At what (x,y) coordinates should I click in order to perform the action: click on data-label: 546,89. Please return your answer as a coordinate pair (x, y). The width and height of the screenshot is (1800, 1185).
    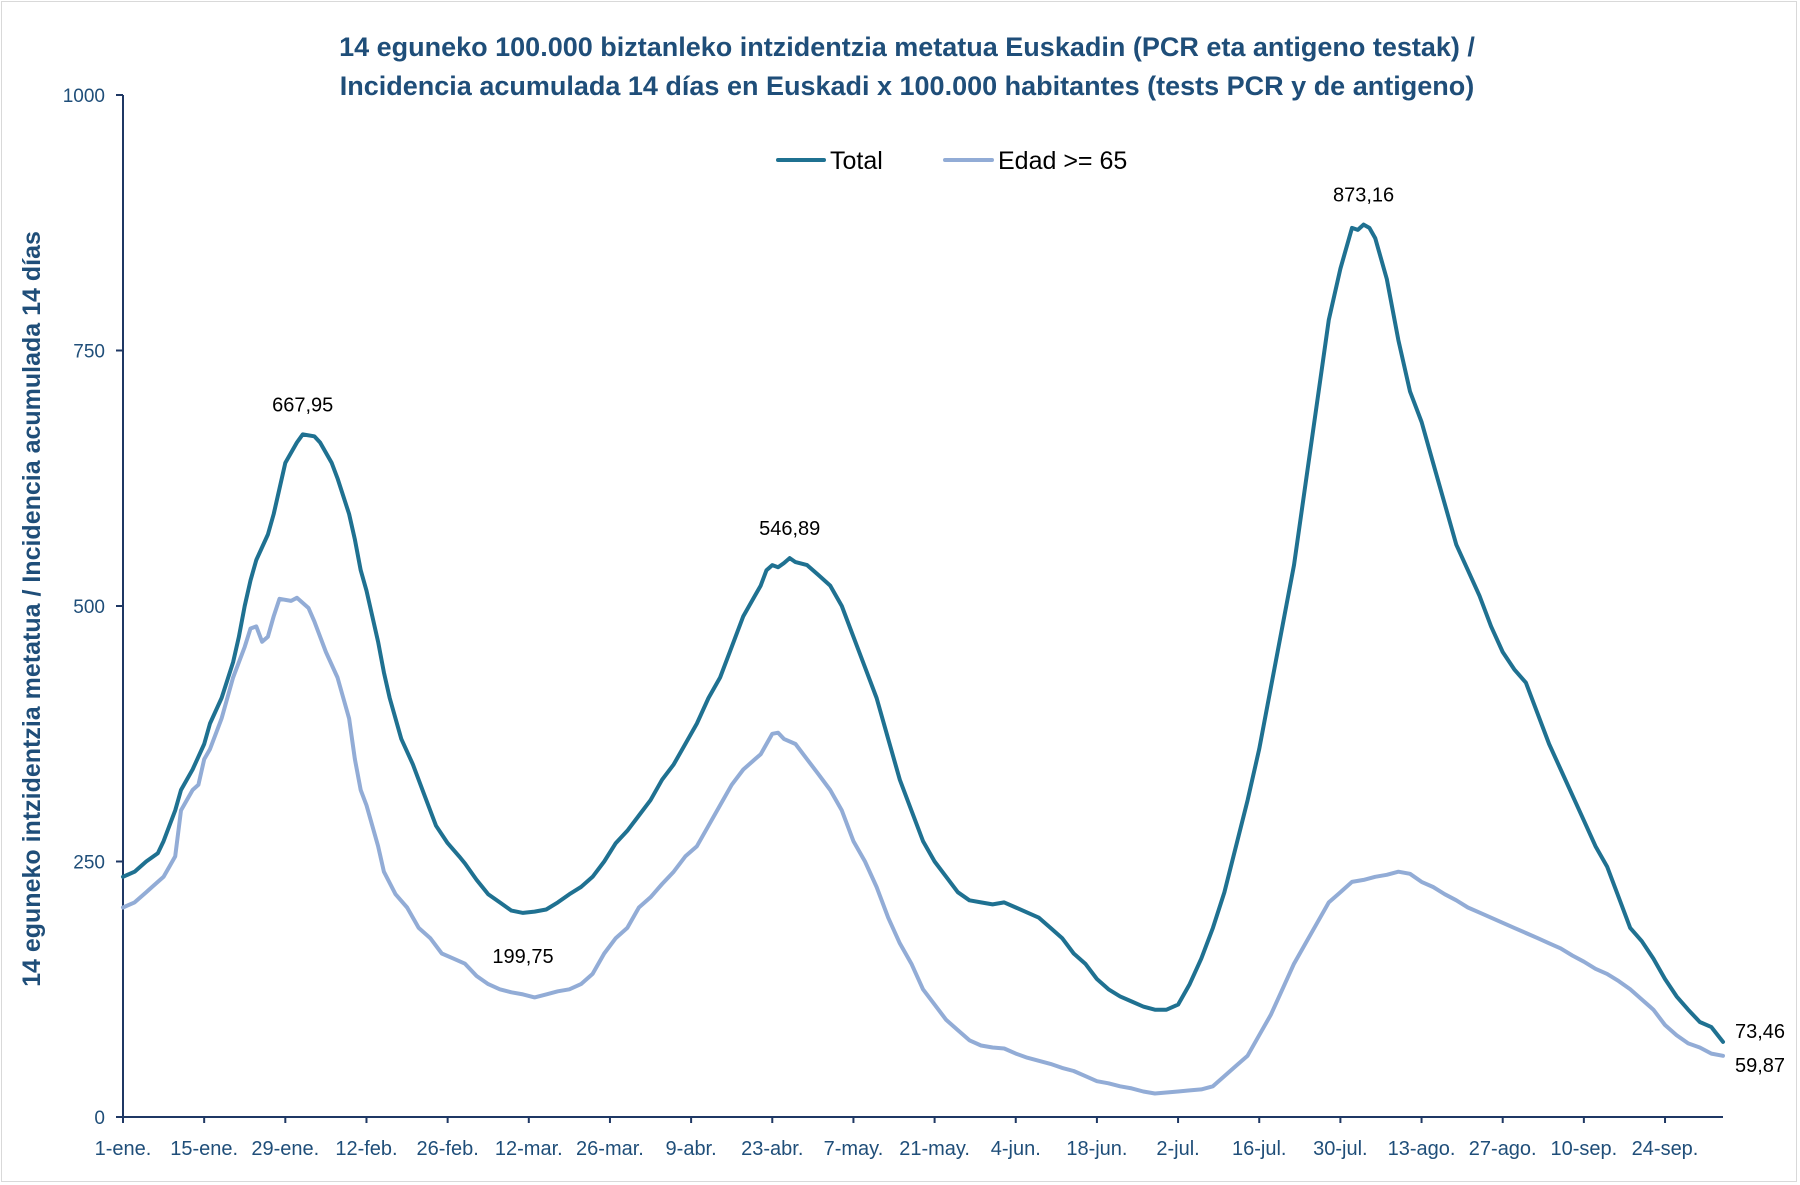
    Looking at the image, I should click on (789, 529).